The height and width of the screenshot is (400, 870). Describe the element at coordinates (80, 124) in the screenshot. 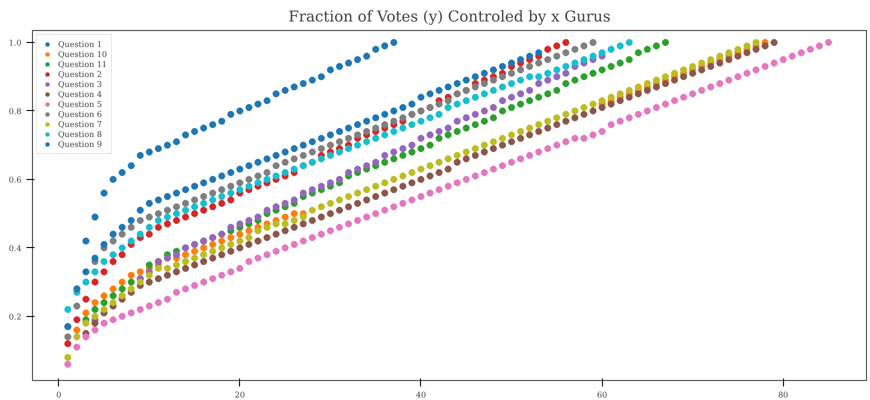

I see `legend-label: Question 7` at that location.